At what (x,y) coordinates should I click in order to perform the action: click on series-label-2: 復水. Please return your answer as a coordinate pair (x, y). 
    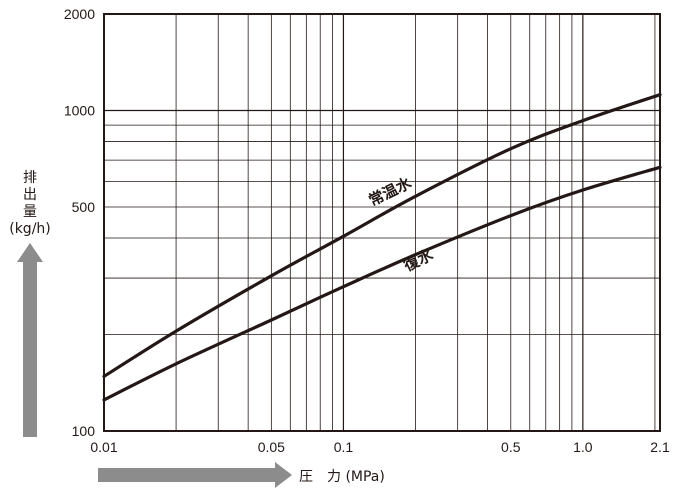
    Looking at the image, I should click on (418, 260).